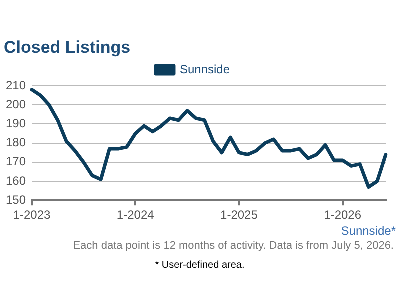 The width and height of the screenshot is (400, 300). Describe the element at coordinates (16, 104) in the screenshot. I see `y-tick-label: 200` at that location.